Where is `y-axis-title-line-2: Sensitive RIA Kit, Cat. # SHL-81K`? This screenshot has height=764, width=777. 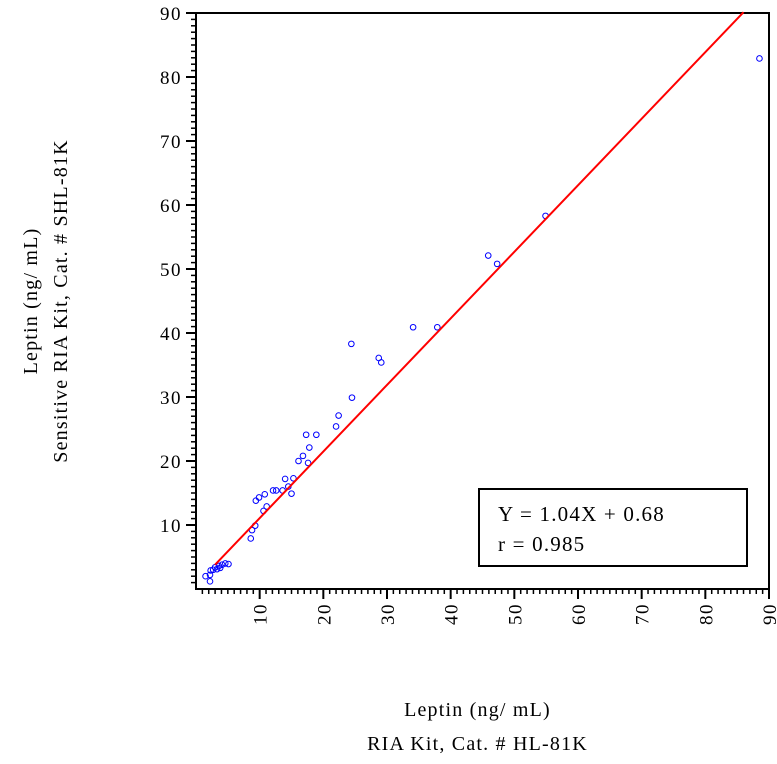 y-axis-title-line-2: Sensitive RIA Kit, Cat. # SHL-81K is located at coordinates (61, 301).